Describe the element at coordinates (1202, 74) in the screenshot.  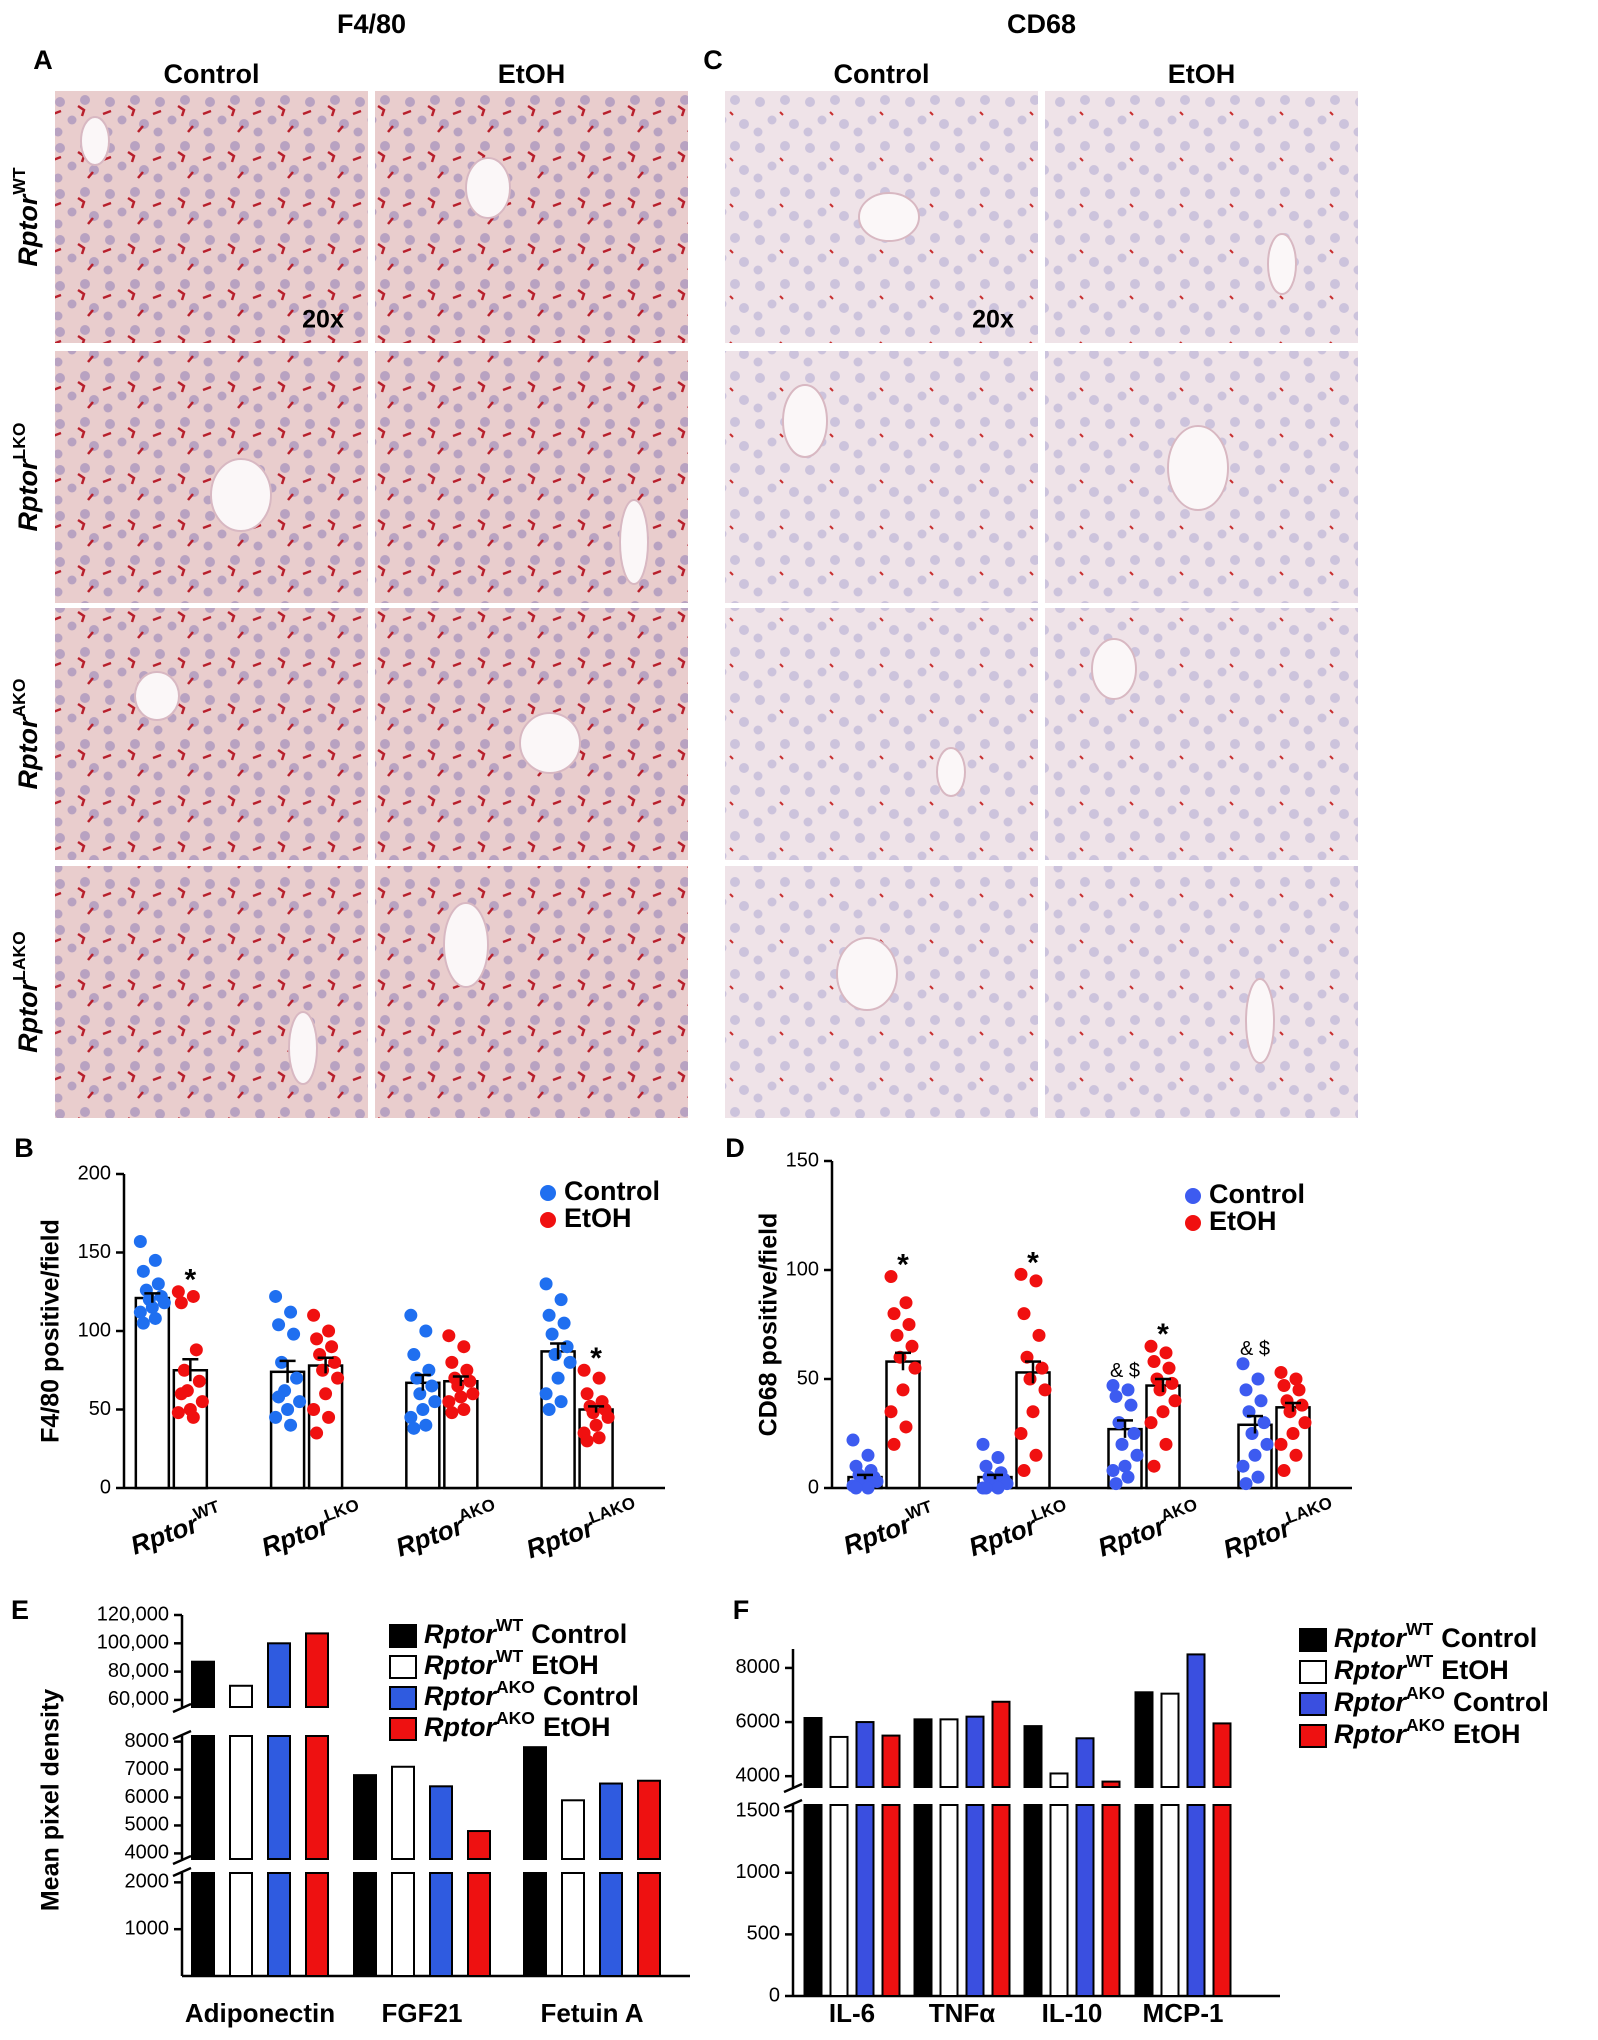
I see `column-label: EtOH` at that location.